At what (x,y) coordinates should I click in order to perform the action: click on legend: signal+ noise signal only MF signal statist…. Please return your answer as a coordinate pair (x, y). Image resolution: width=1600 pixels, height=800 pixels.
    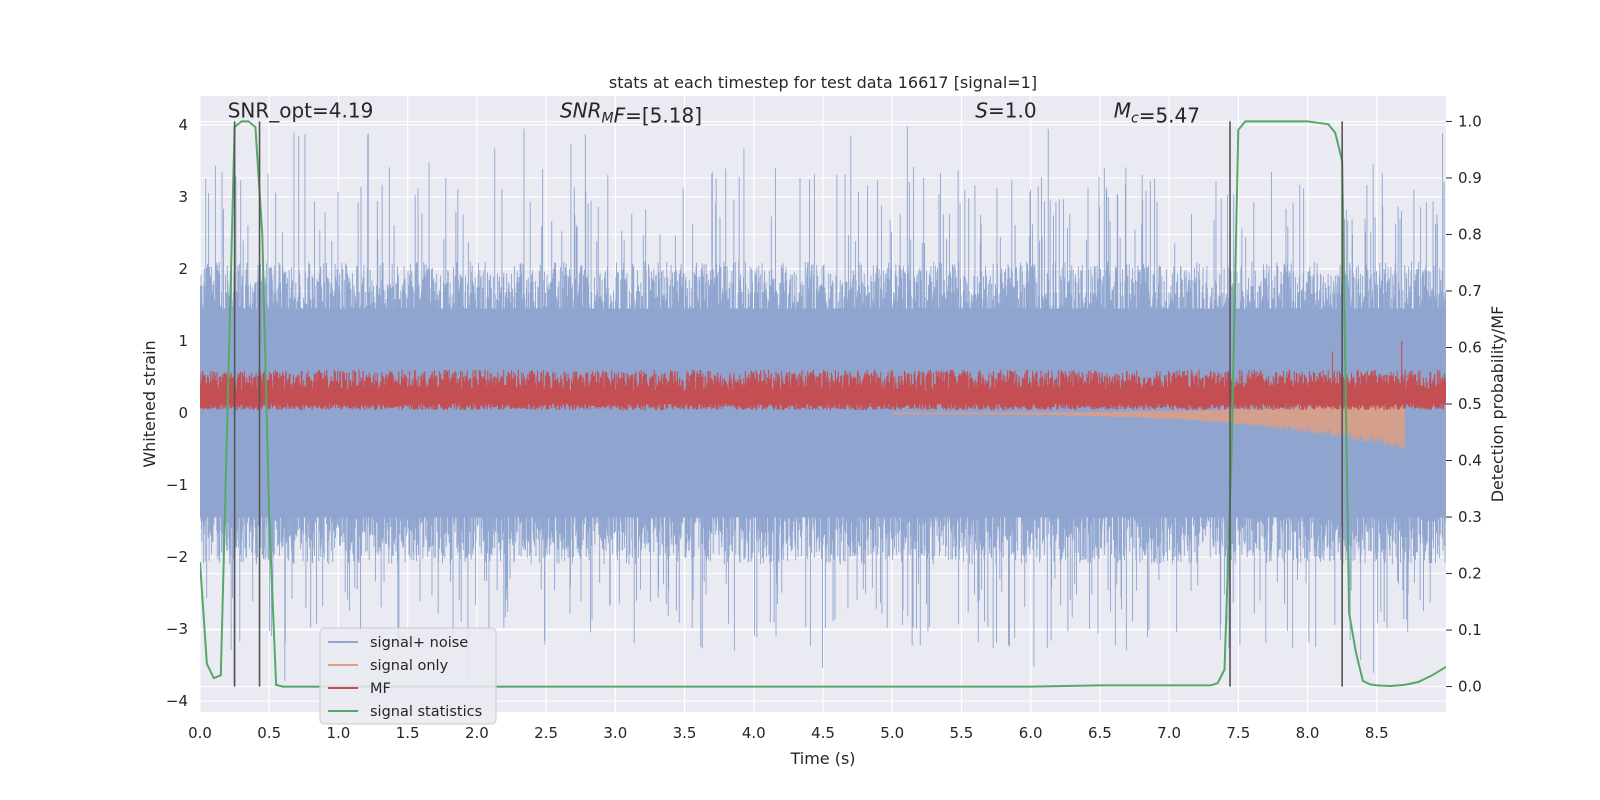
    Looking at the image, I should click on (408, 676).